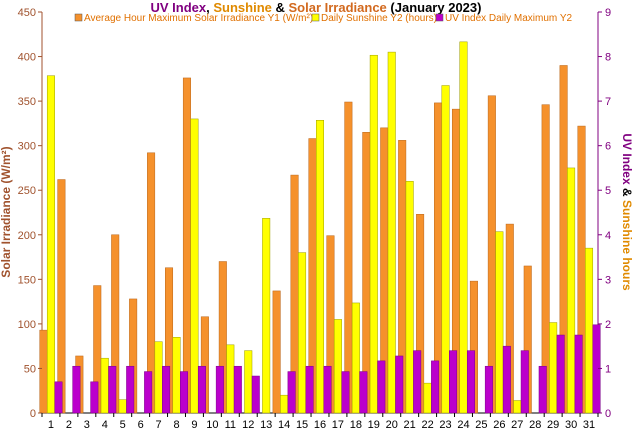 Image resolution: width=633 pixels, height=432 pixels. Describe the element at coordinates (27, 236) in the screenshot. I see `left-tick-label: 200` at that location.